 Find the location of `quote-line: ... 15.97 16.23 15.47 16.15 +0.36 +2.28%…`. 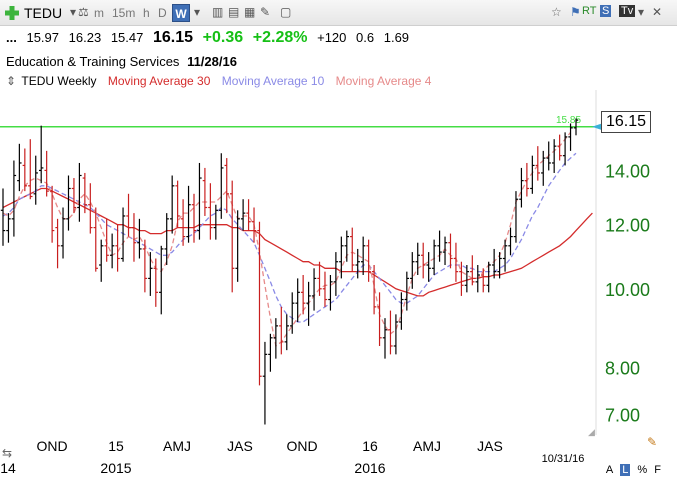

quote-line: ... 15.97 16.23 15.47 16.15 +0.36 +2.28%… is located at coordinates (210, 39).